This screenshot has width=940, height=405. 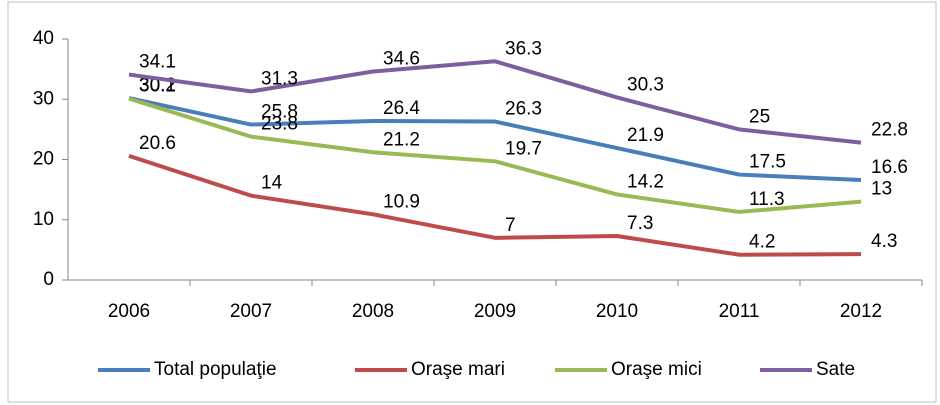 What do you see at coordinates (43, 159) in the screenshot?
I see `y-tick-label: 20` at bounding box center [43, 159].